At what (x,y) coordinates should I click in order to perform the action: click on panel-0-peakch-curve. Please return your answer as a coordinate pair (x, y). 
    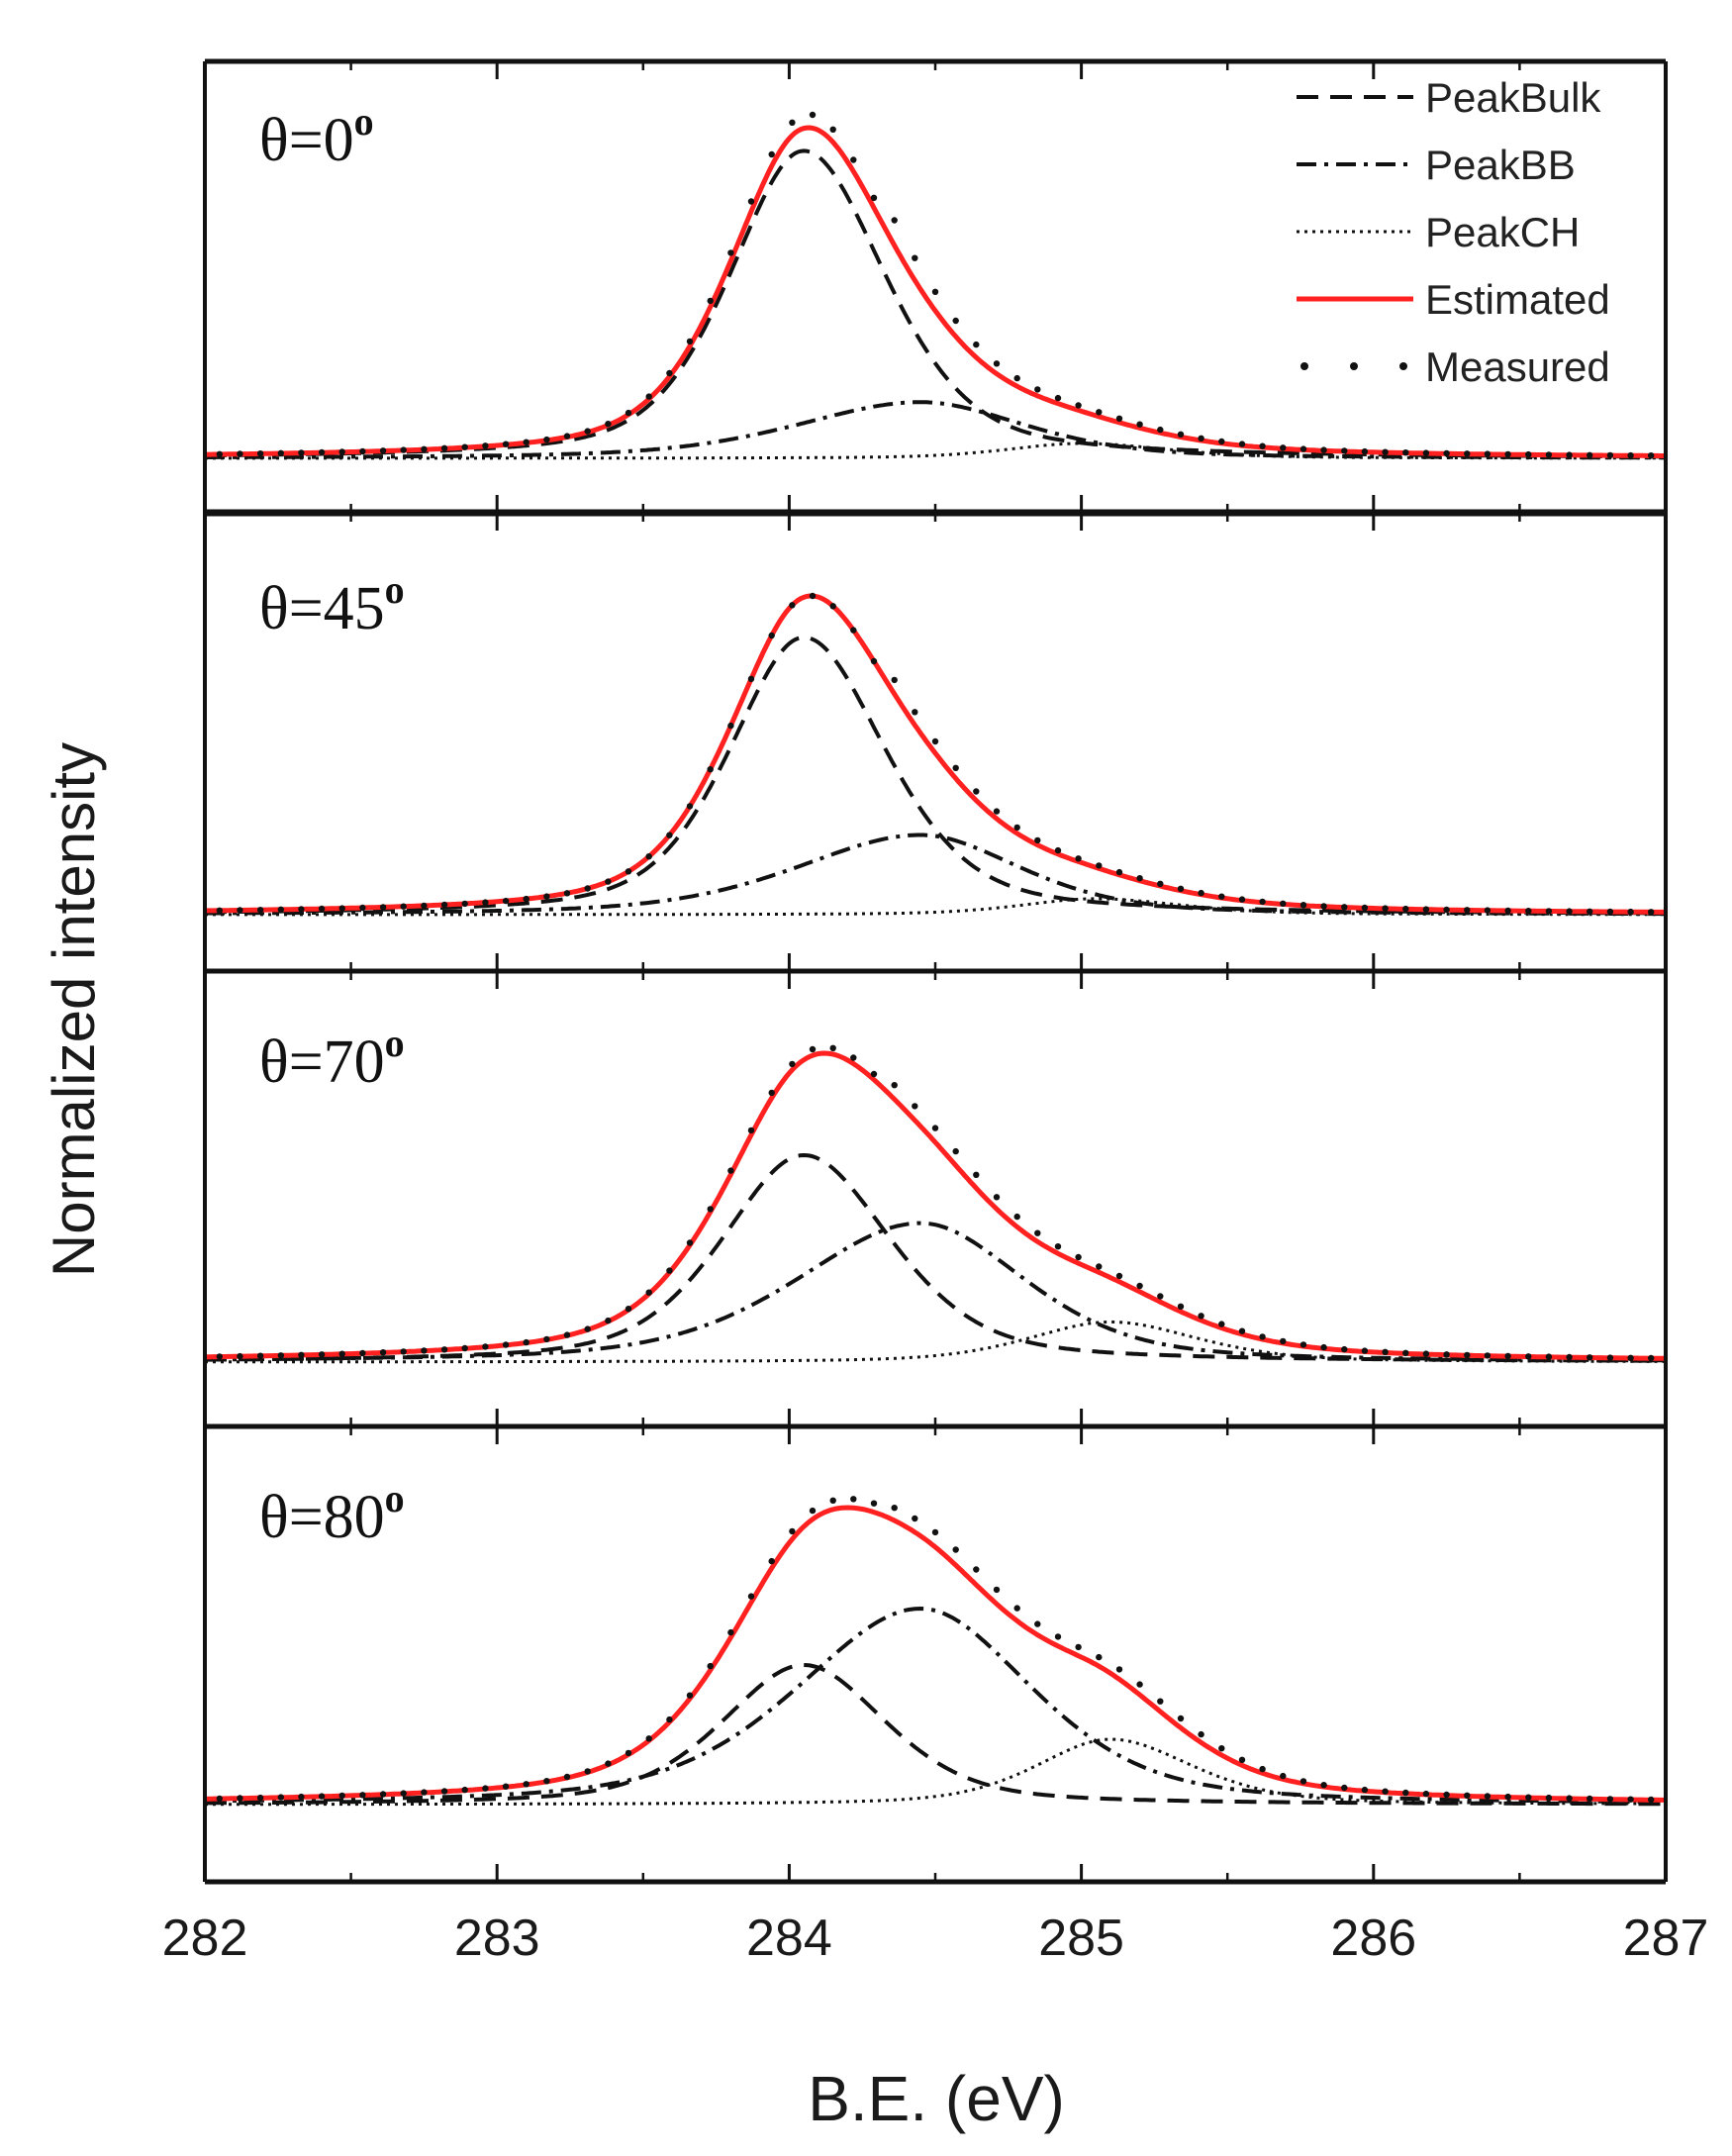
    Looking at the image, I should click on (936, 450).